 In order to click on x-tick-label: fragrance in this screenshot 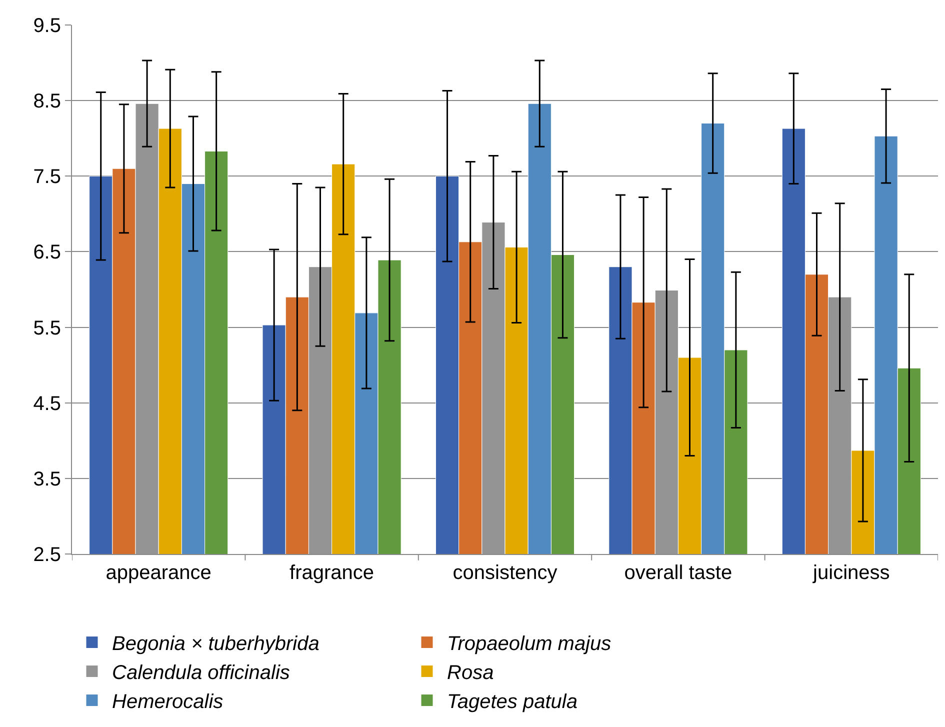, I will do `click(332, 573)`.